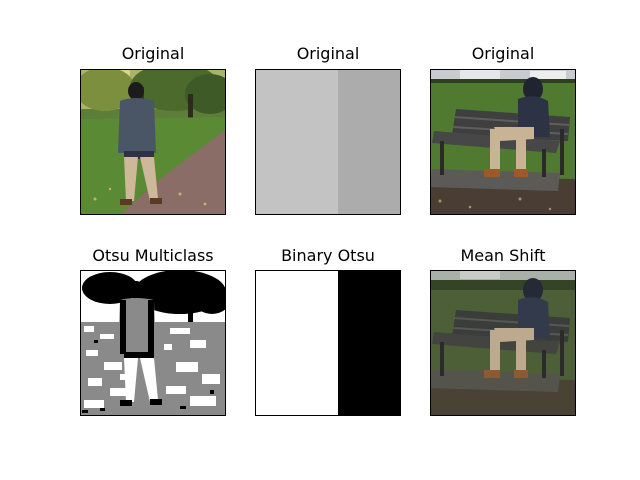  Describe the element at coordinates (153, 256) in the screenshot. I see `panel-title-otsu-multiclass: Otsu Multiclass` at that location.